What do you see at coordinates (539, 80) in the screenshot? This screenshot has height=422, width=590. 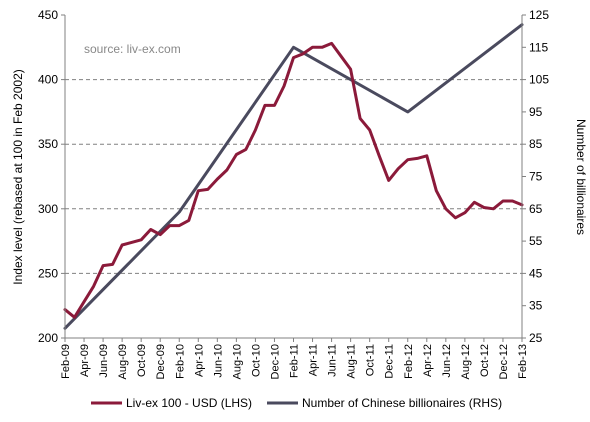 I see `y-right-tick-label: 105` at bounding box center [539, 80].